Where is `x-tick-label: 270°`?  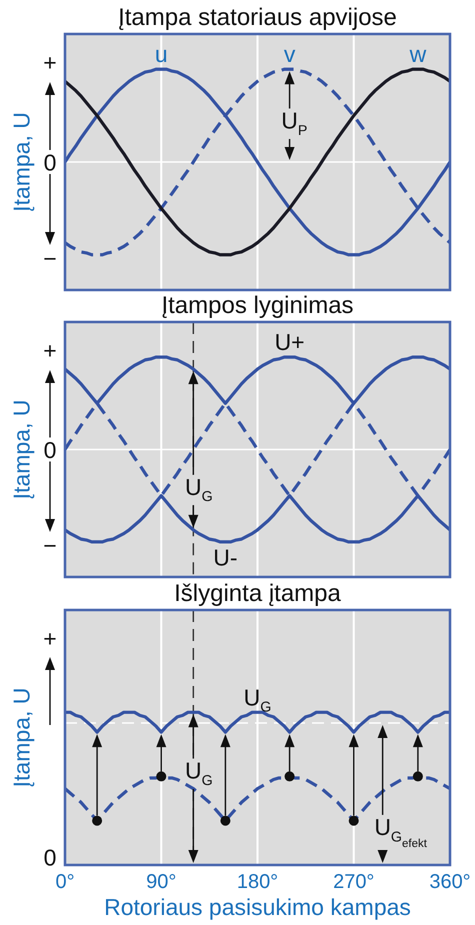
x-tick-label: 270° is located at coordinates (353, 882).